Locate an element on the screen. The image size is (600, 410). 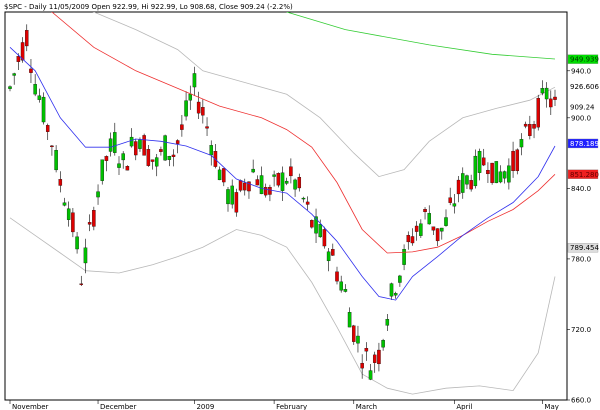
y-tick-label: 780.0 is located at coordinates (581, 259).